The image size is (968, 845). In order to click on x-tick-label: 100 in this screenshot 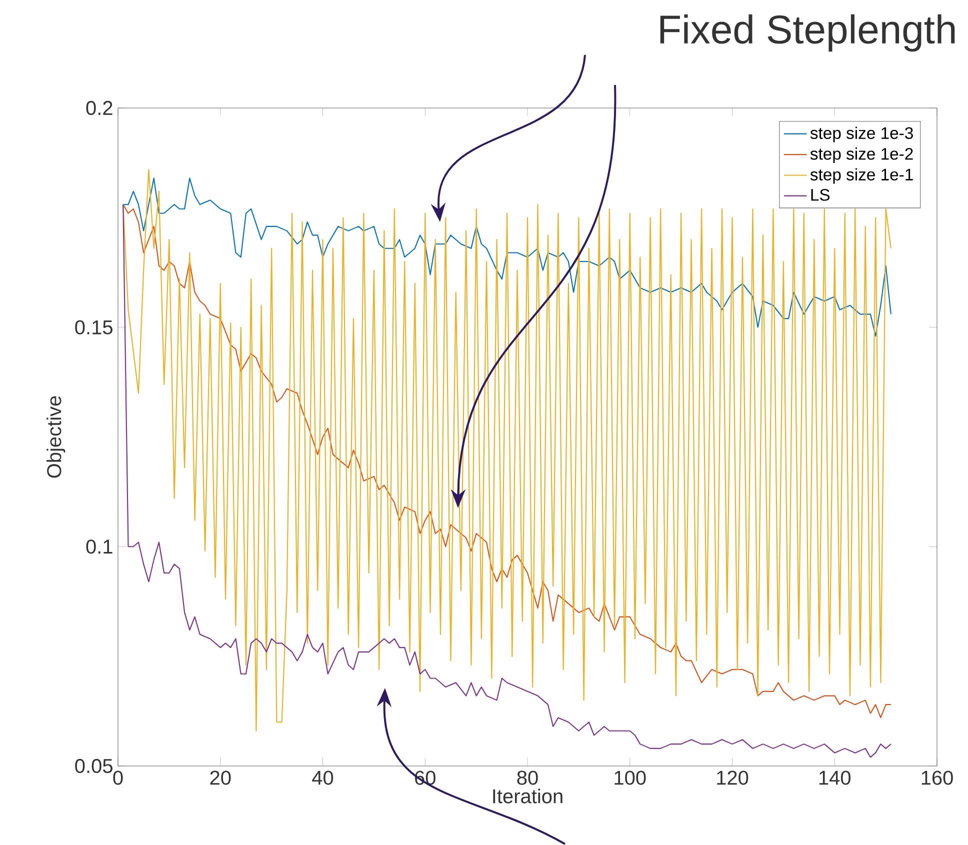, I will do `click(630, 777)`.